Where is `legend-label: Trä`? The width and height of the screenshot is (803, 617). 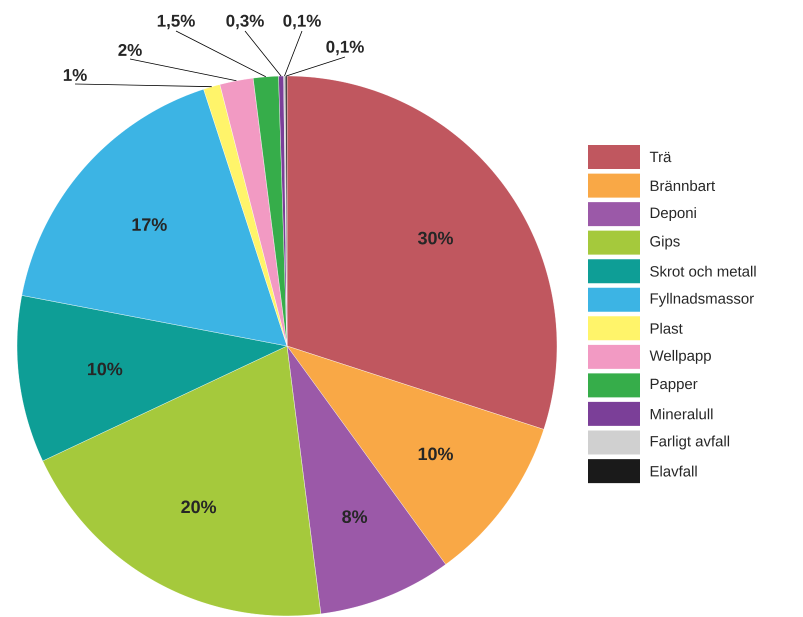
legend-label: Trä is located at coordinates (661, 157).